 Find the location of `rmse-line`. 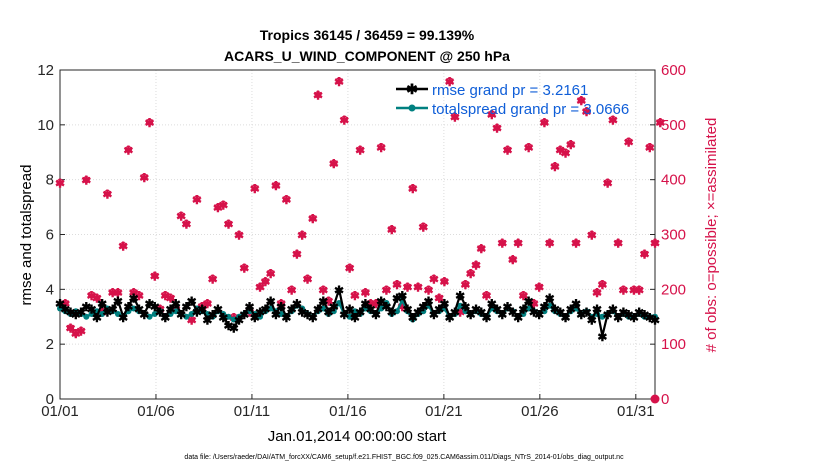

rmse-line is located at coordinates (357, 311).